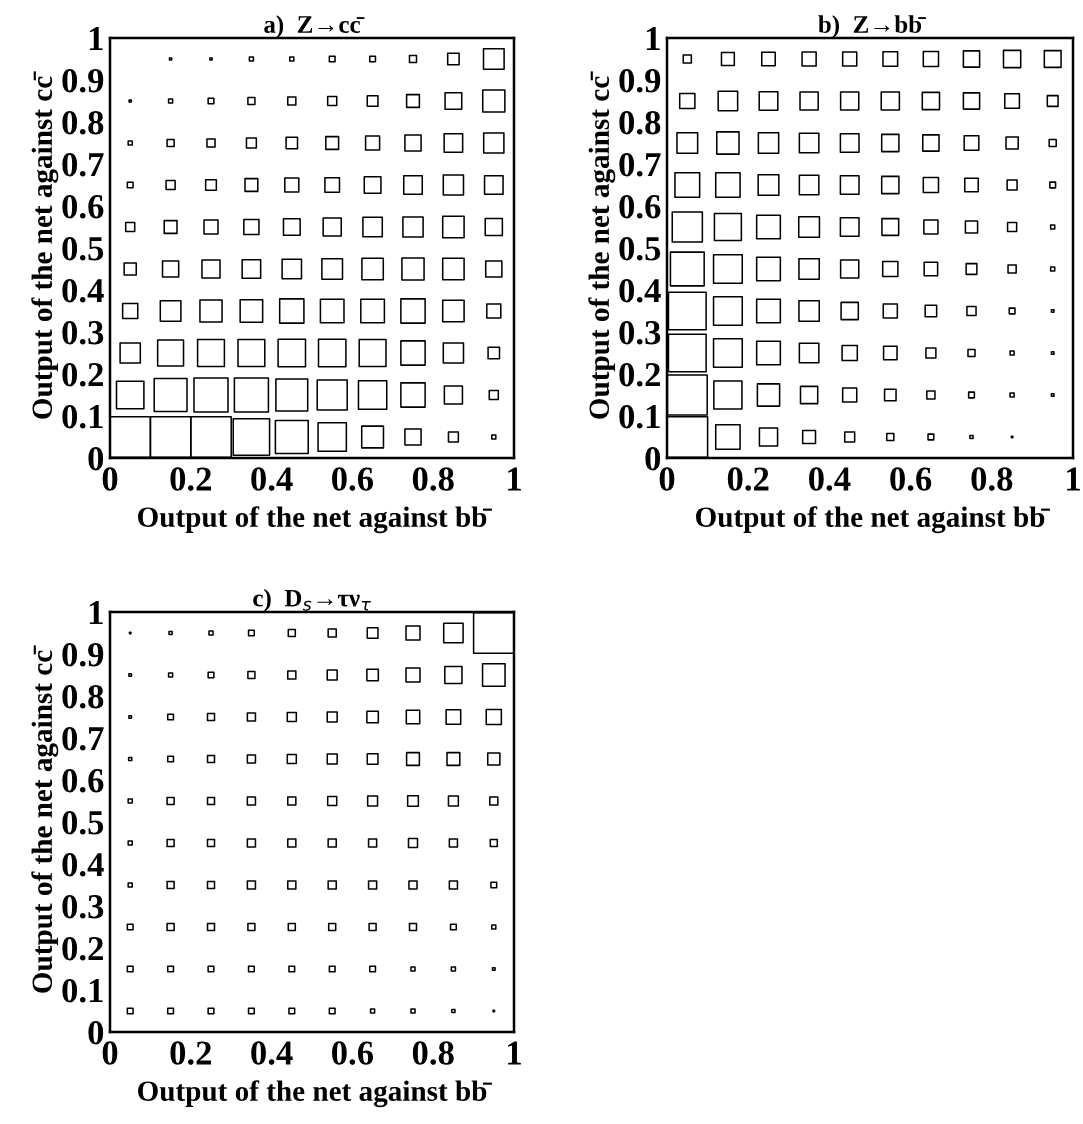 The width and height of the screenshot is (1083, 1124). What do you see at coordinates (872, 26) in the screenshot?
I see `chart-title: b) Z→bb̄` at bounding box center [872, 26].